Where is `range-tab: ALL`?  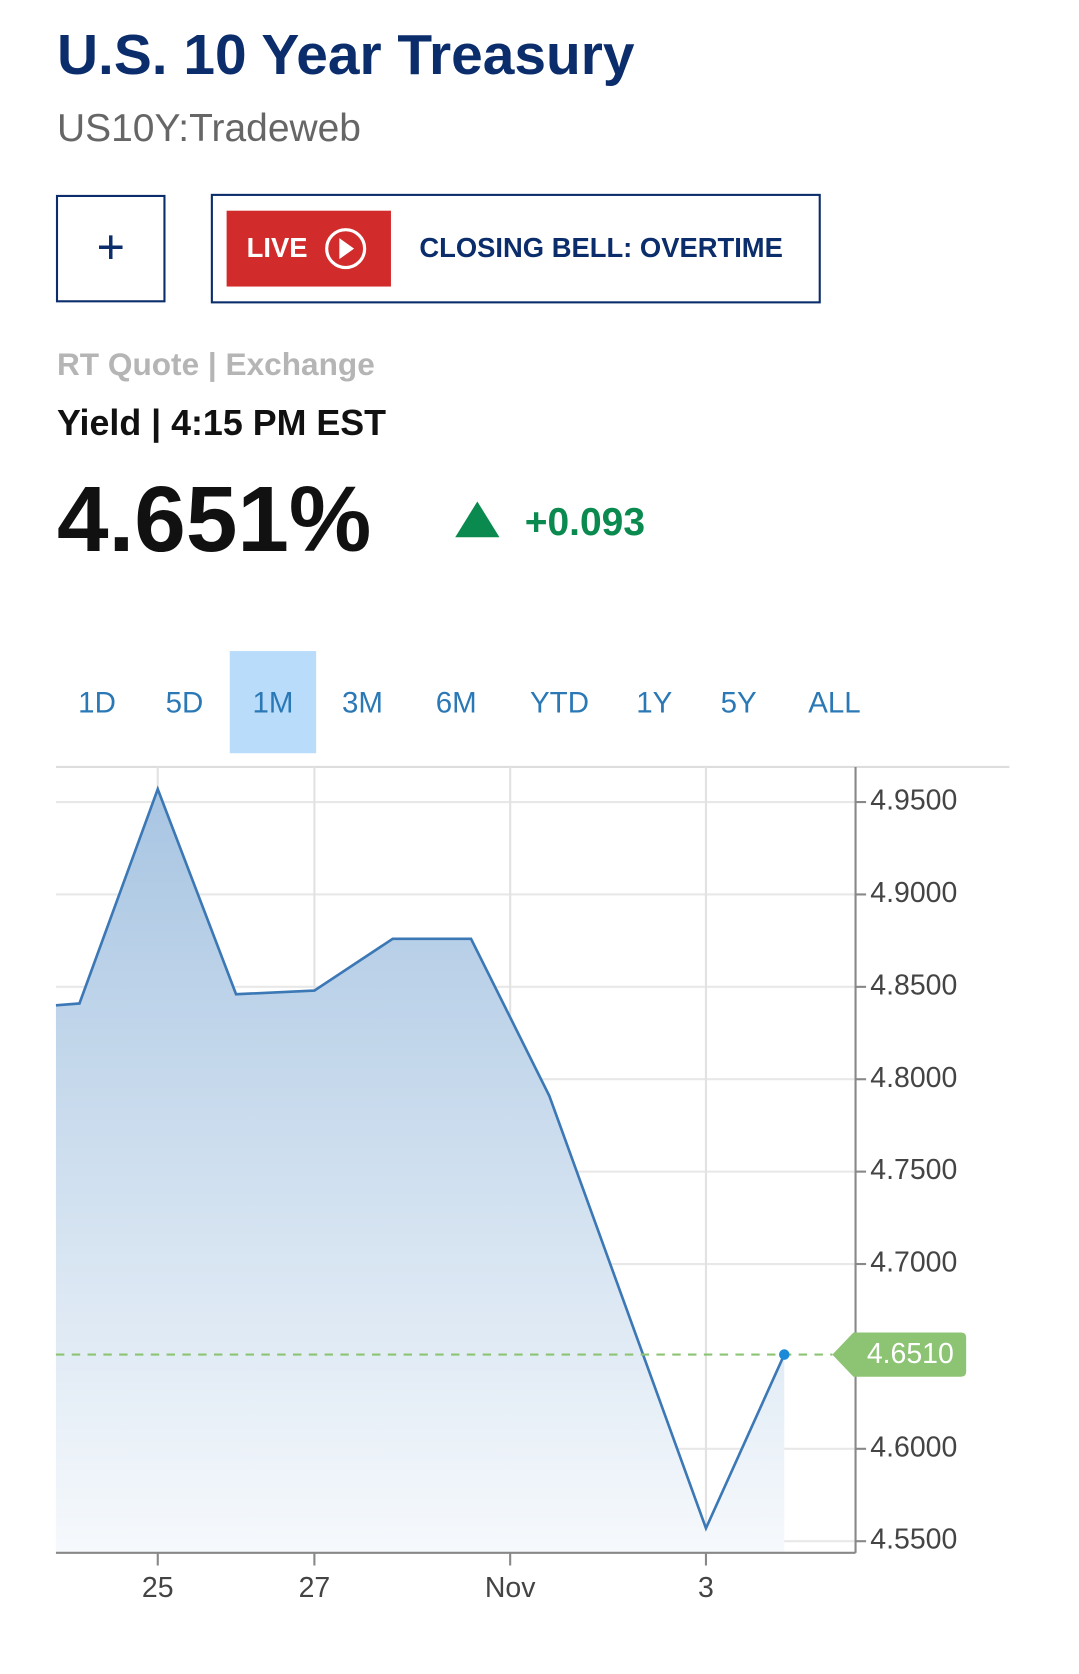
range-tab: ALL is located at coordinates (834, 703).